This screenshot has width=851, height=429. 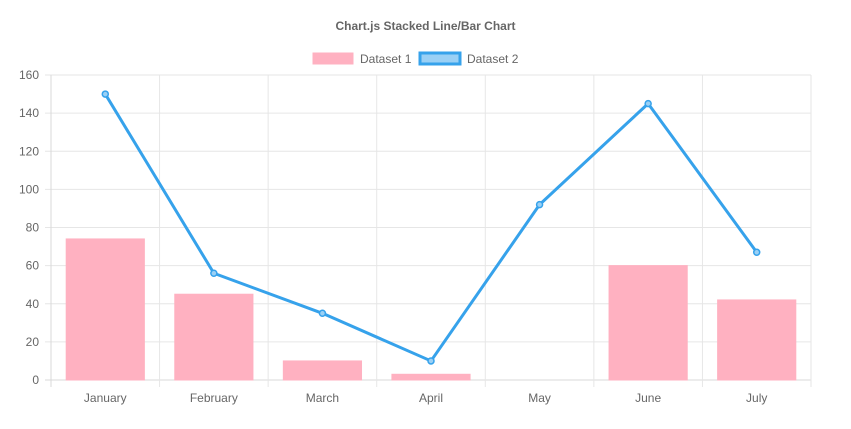 What do you see at coordinates (105, 309) in the screenshot?
I see `bar-january` at bounding box center [105, 309].